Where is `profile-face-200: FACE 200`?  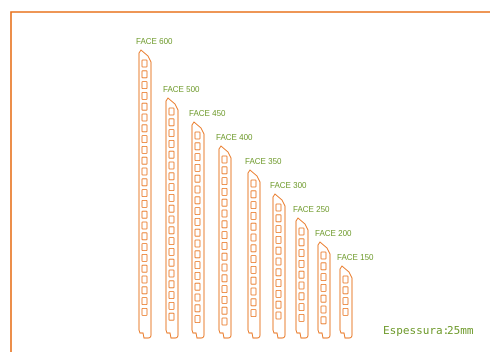 profile-face-200: FACE 200 is located at coordinates (333, 284).